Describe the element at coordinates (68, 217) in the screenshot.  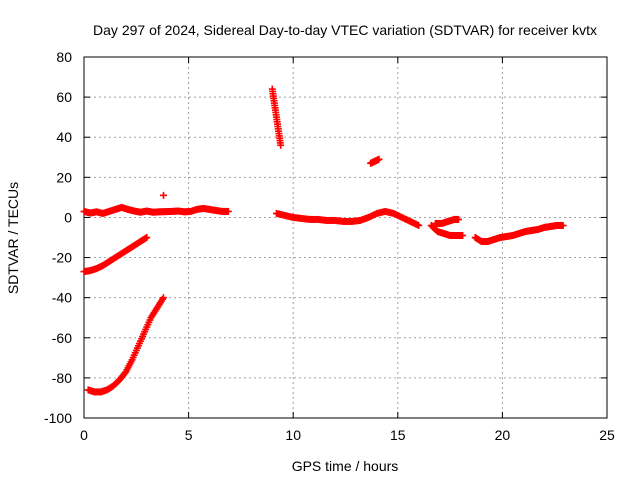
I see `y-tick-label: 0` at that location.